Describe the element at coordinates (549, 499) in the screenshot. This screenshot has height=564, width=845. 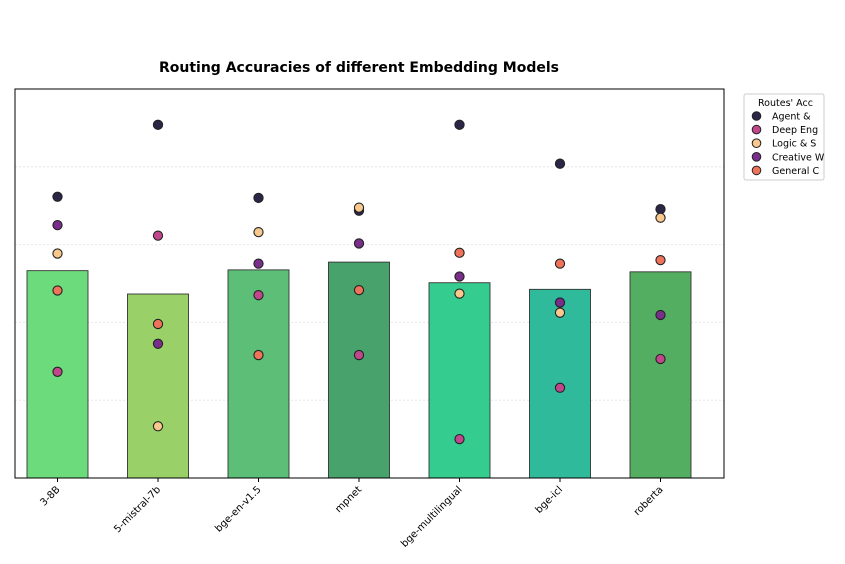
I see `x-tick-label-5: bge-icl` at that location.